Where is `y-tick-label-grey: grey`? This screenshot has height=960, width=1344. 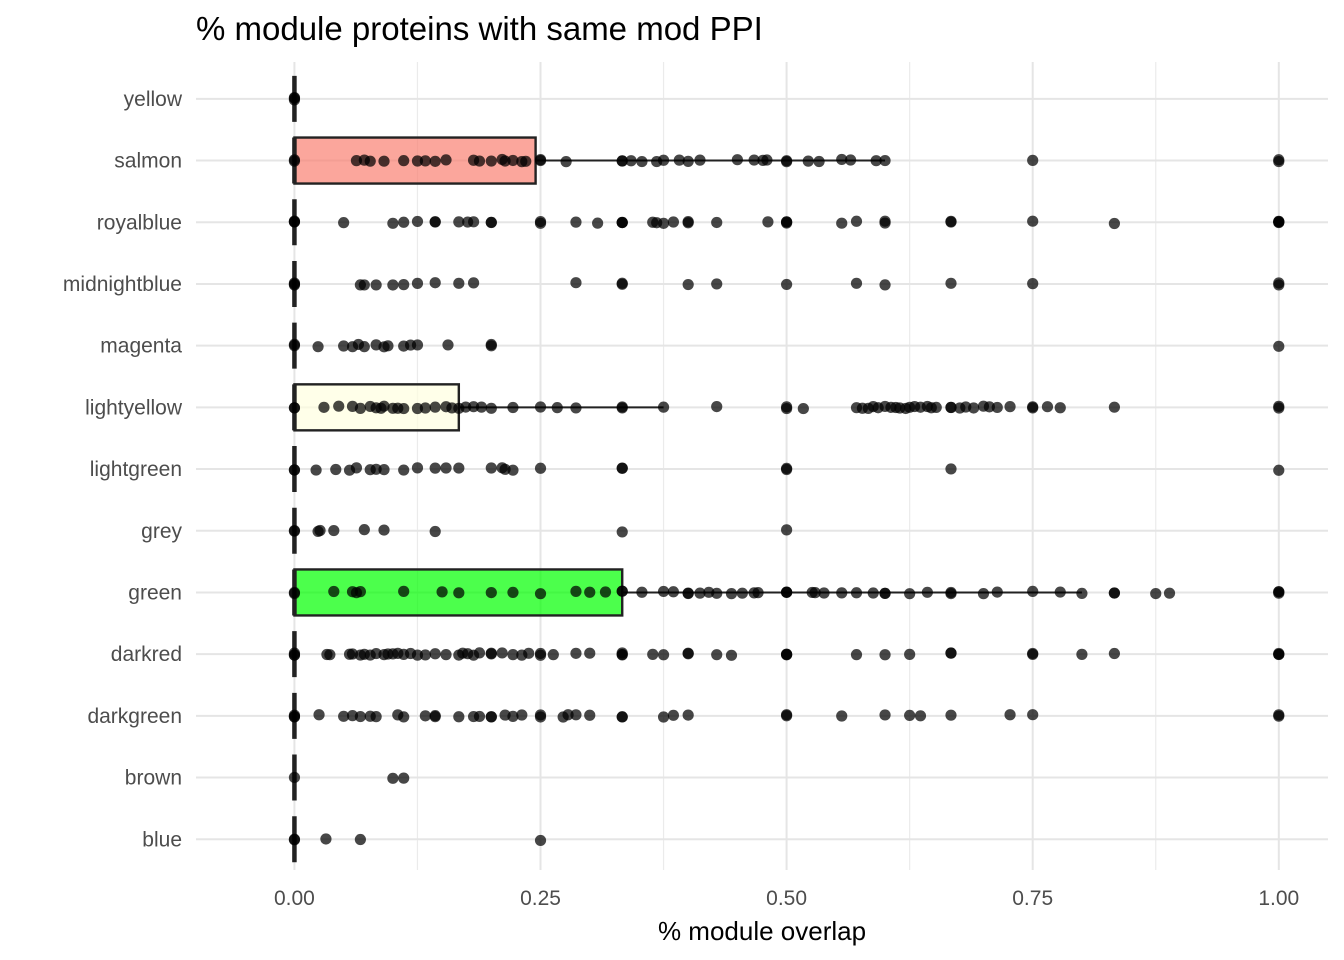
y-tick-label-grey: grey is located at coordinates (161, 531).